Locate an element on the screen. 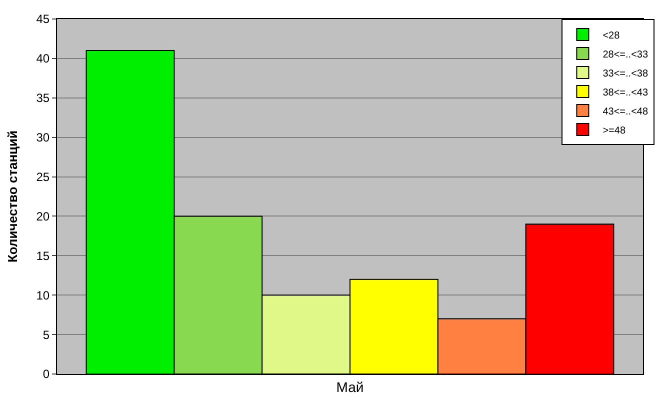  y-tick-label: 0 is located at coordinates (46, 374).